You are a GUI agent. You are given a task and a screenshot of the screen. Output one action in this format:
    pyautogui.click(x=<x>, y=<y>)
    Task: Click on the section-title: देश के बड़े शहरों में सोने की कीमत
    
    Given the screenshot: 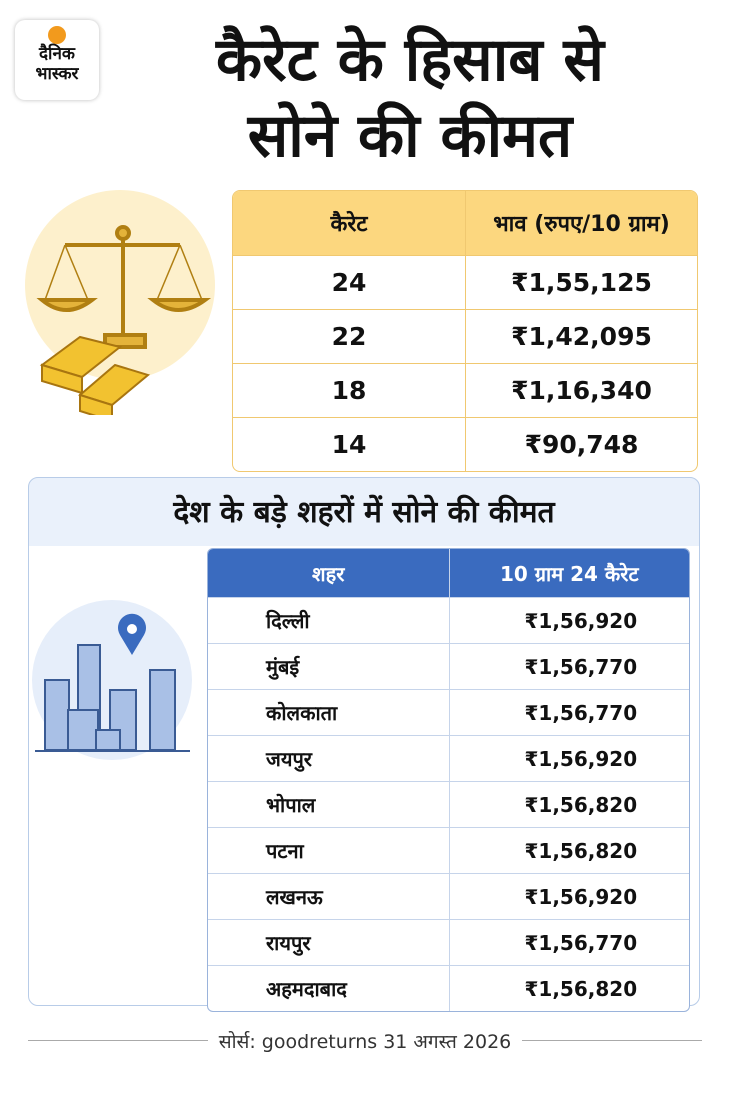 What is the action you would take?
    pyautogui.click(x=364, y=512)
    